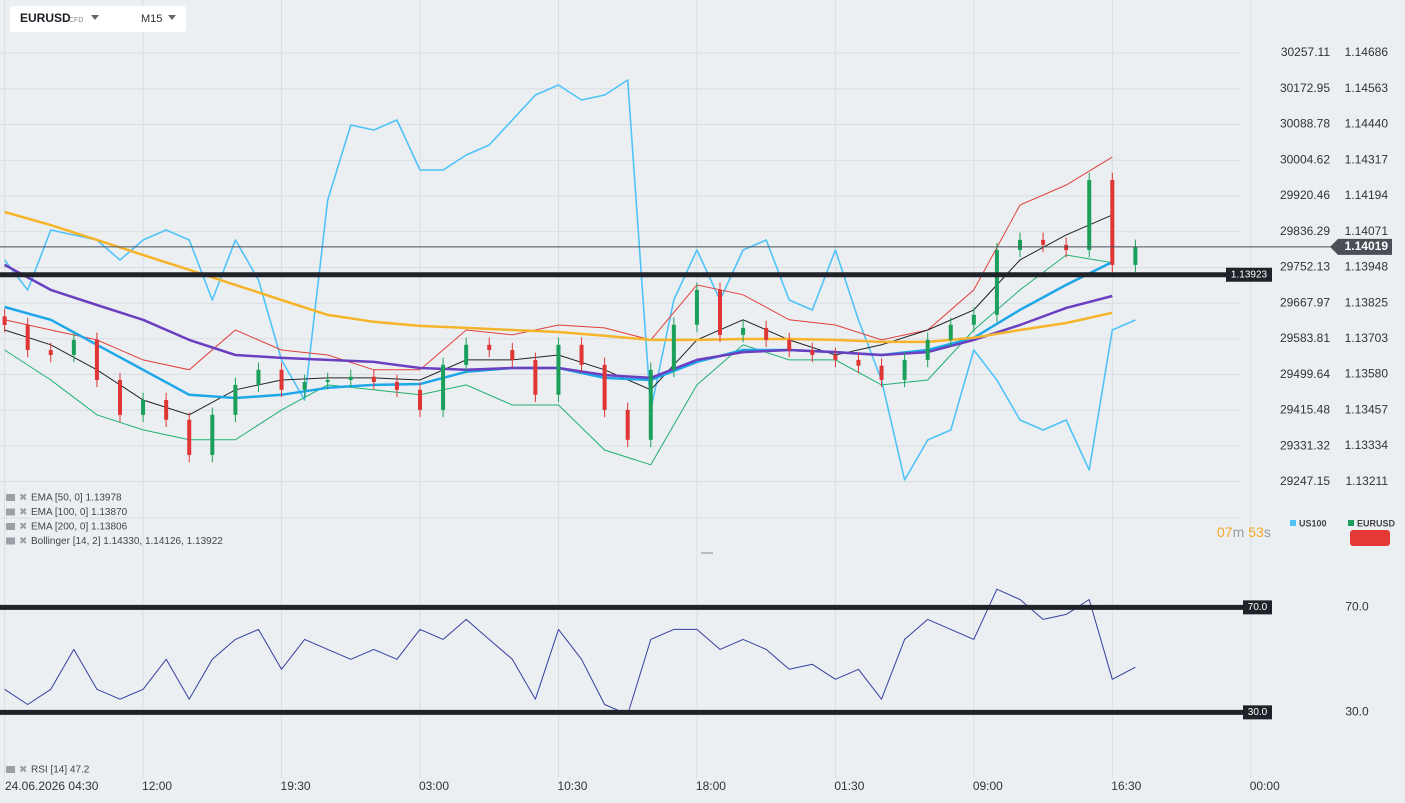 This screenshot has height=803, width=1405. Describe the element at coordinates (707, 553) in the screenshot. I see `panel-resizer` at that location.